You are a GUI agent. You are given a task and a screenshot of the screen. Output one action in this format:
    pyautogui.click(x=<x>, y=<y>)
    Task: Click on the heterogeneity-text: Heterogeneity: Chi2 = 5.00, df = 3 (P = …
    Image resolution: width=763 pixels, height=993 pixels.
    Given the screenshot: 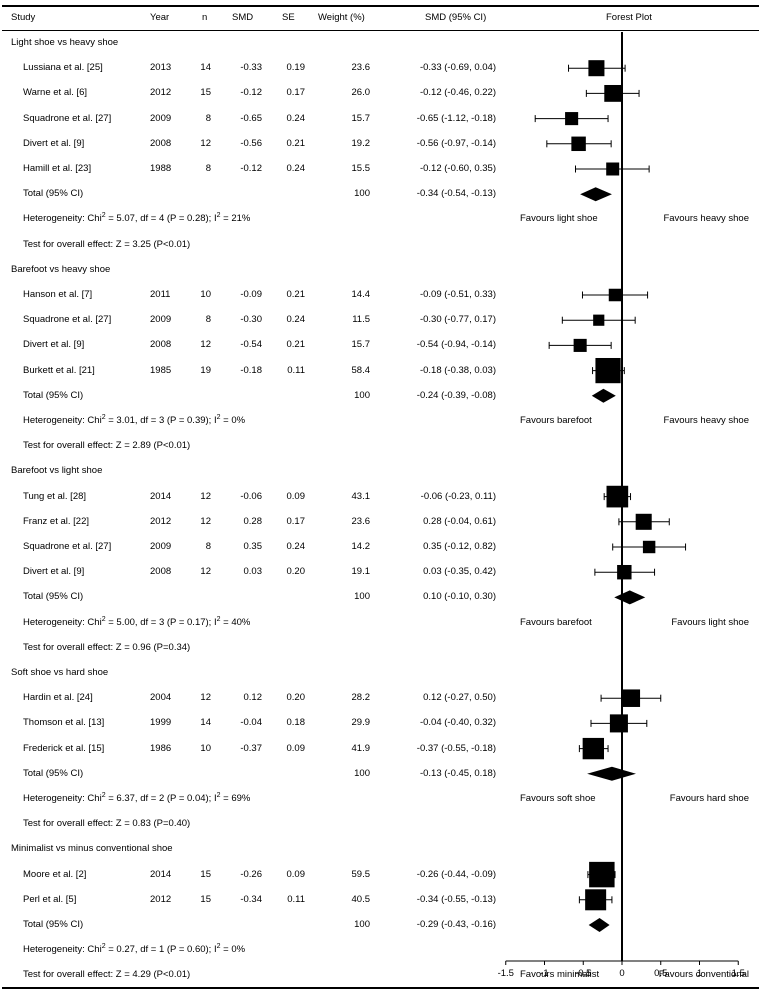 What is the action you would take?
    pyautogui.click(x=136, y=622)
    